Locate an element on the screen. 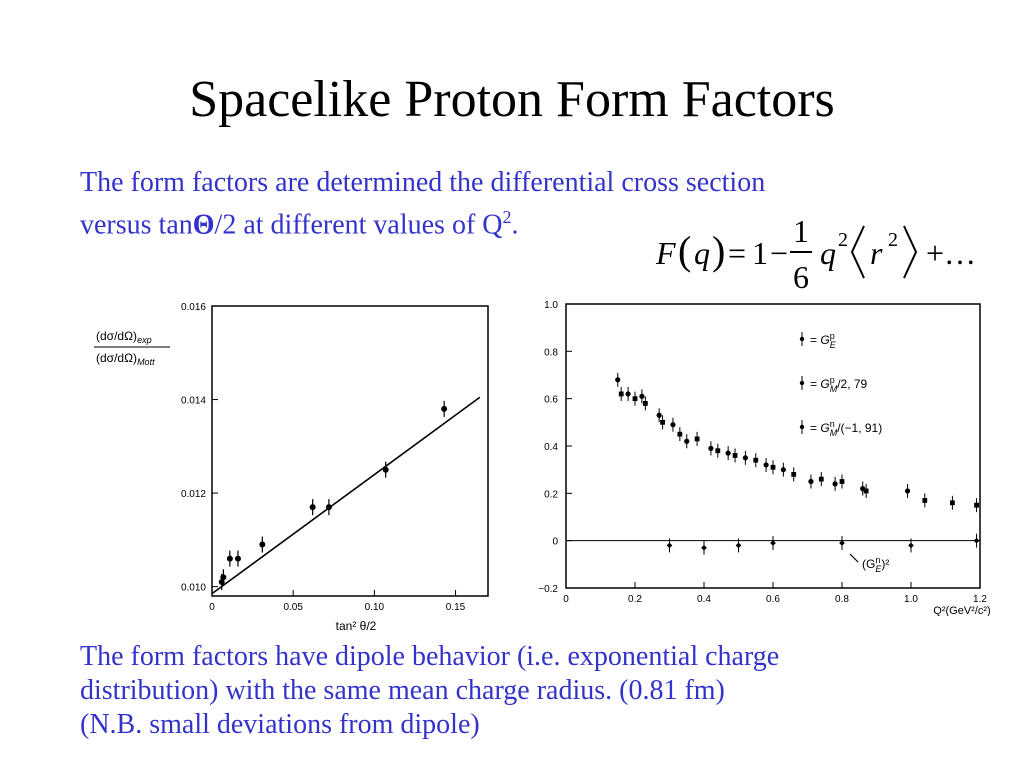  chart1-xlabel: tan² θ/2 is located at coordinates (356, 626).